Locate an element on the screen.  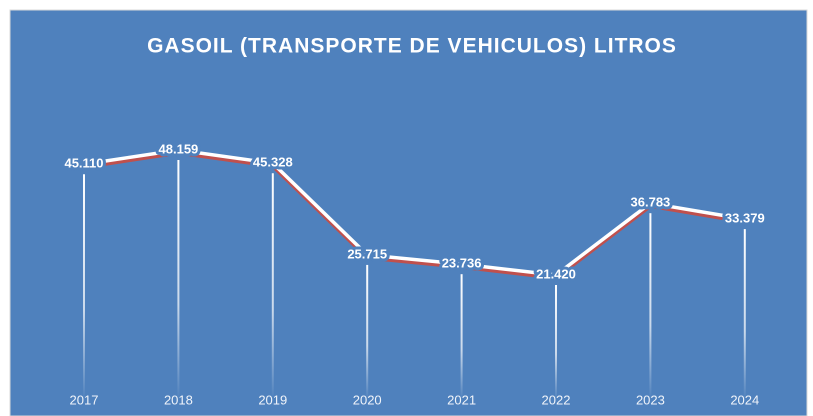
x-tick-label: 2022 is located at coordinates (556, 399).